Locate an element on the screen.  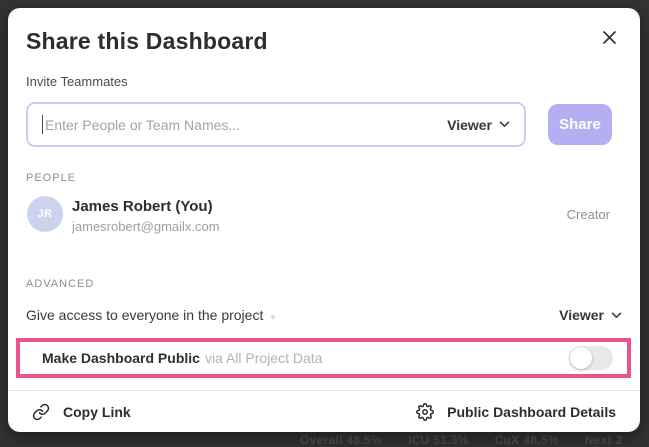
background-content-hint: Overall 48.5% ICU 51.3% CuX 48.5% Next 2 is located at coordinates (461, 440).